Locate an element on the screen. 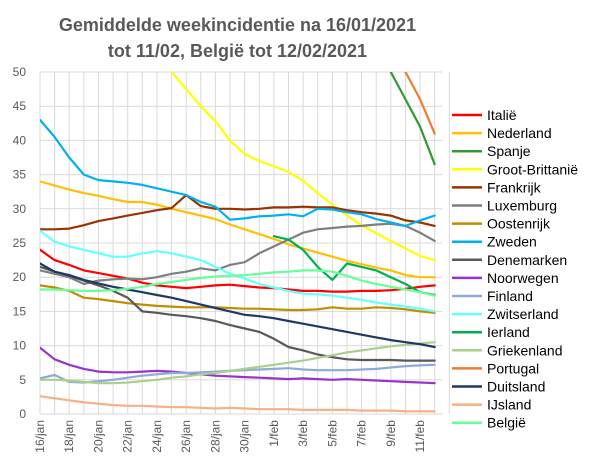 This screenshot has height=469, width=595. x-tick-label: 3/feb is located at coordinates (303, 433).